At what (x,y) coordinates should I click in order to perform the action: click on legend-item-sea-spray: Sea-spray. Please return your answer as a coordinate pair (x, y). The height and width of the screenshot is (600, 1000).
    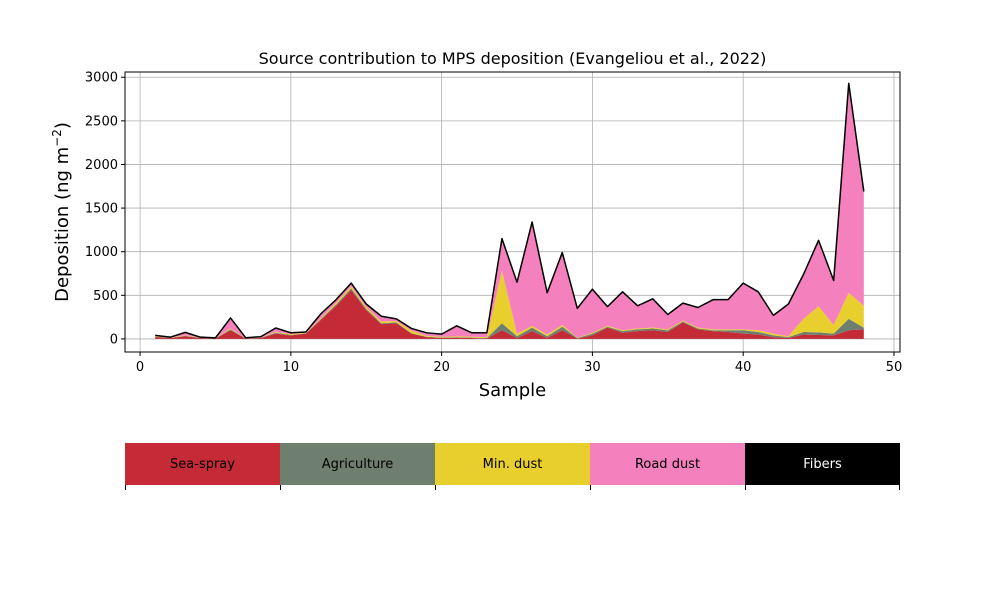
    Looking at the image, I should click on (202, 464).